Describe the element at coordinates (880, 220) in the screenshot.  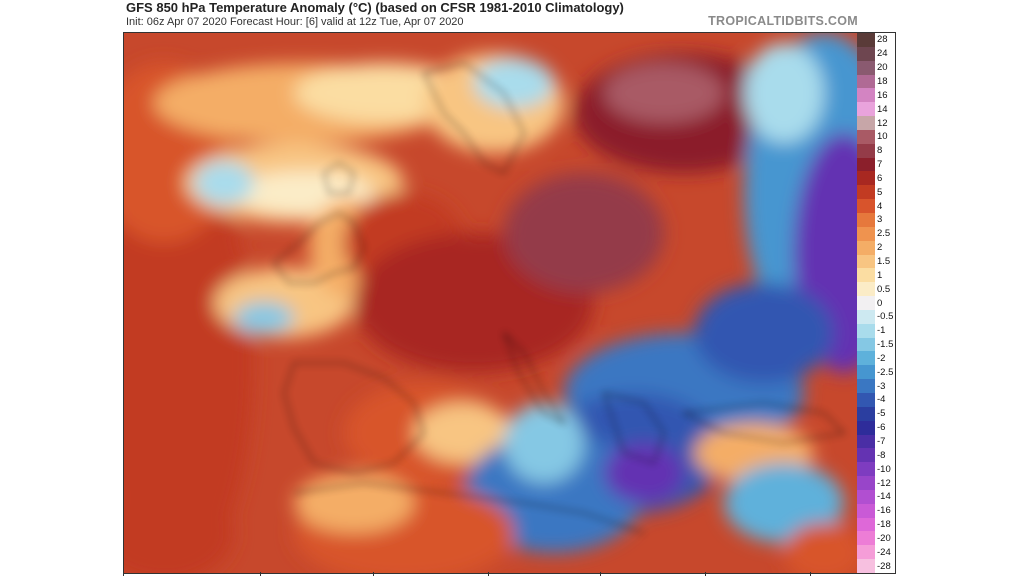
I see `colorbar-label: 3` at that location.